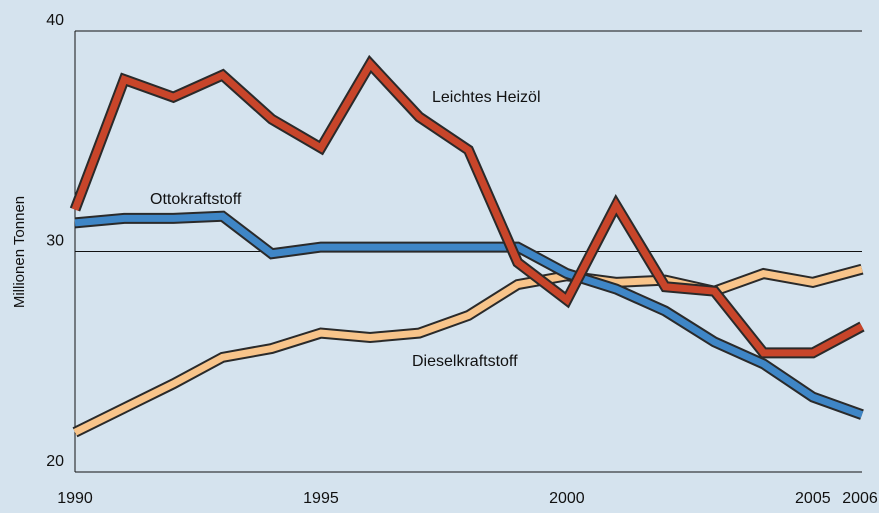 Image resolution: width=879 pixels, height=513 pixels. I want to click on y-axis-label: Millionen Tonnen, so click(19, 252).